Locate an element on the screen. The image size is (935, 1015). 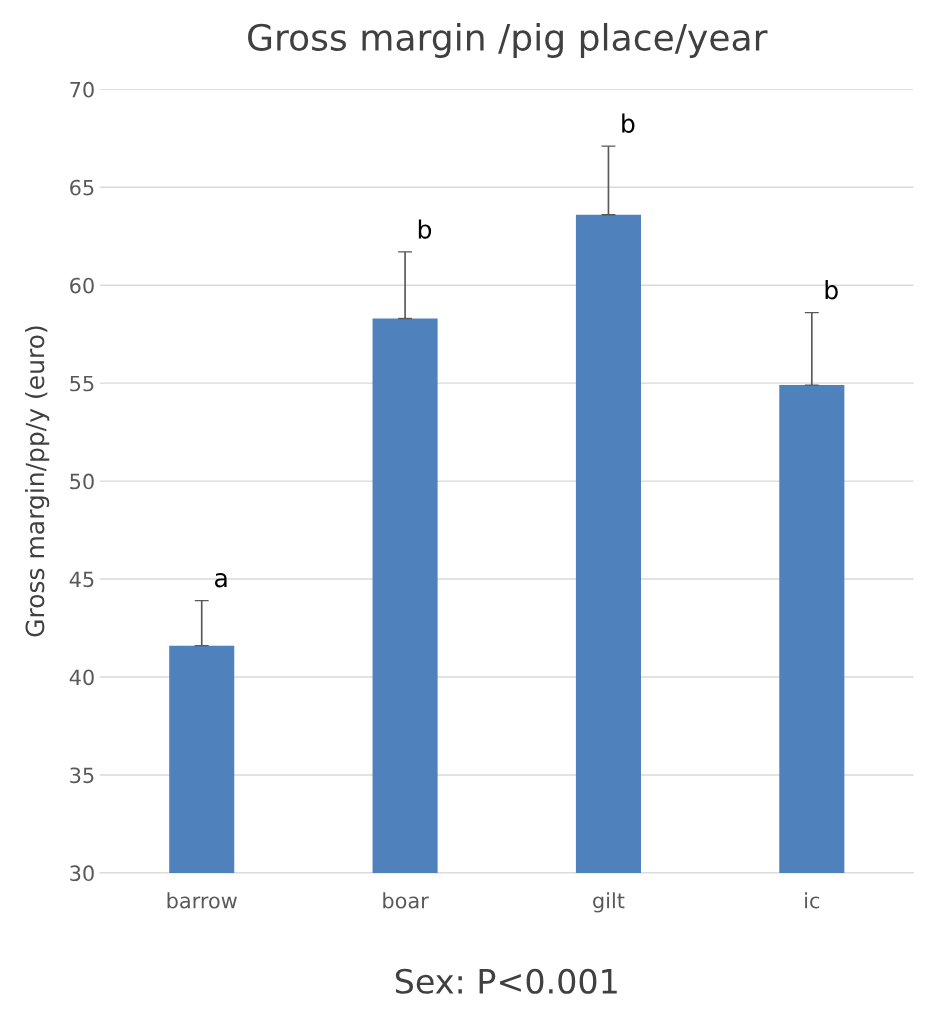
x-tick-label: gilt is located at coordinates (609, 902).